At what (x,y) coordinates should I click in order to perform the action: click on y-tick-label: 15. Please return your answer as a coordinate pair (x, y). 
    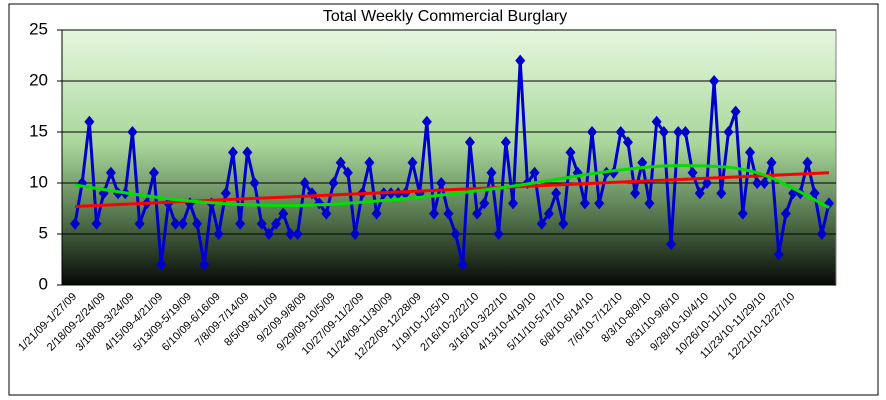
    Looking at the image, I should click on (38, 130).